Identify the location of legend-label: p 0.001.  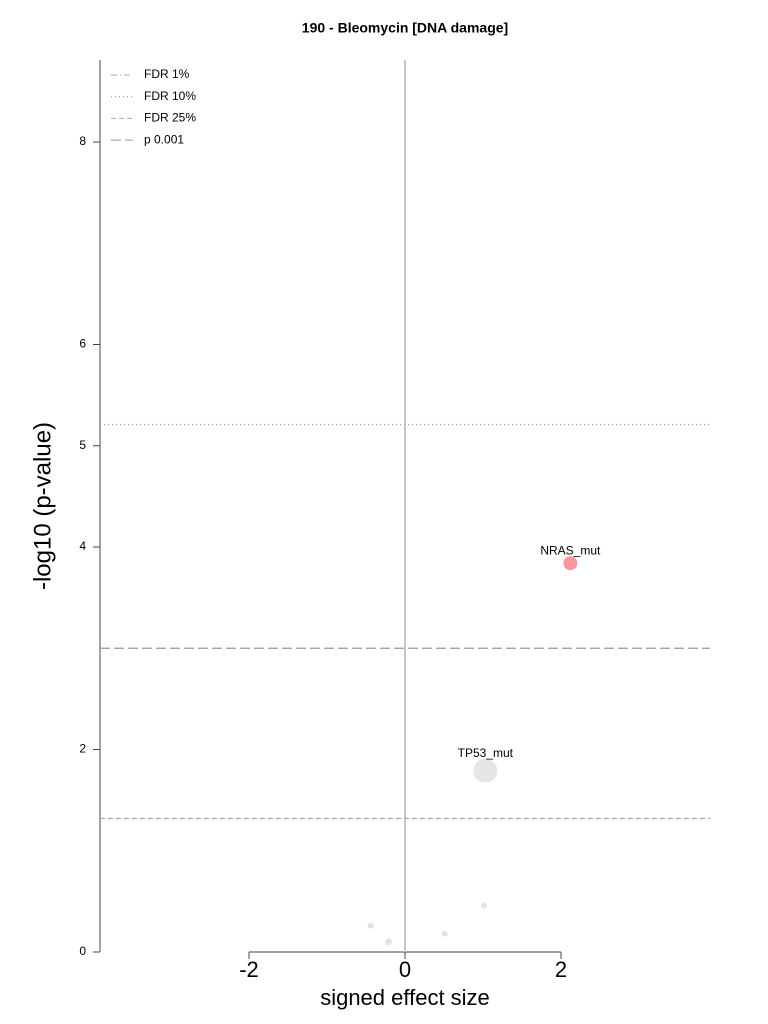
(164, 139).